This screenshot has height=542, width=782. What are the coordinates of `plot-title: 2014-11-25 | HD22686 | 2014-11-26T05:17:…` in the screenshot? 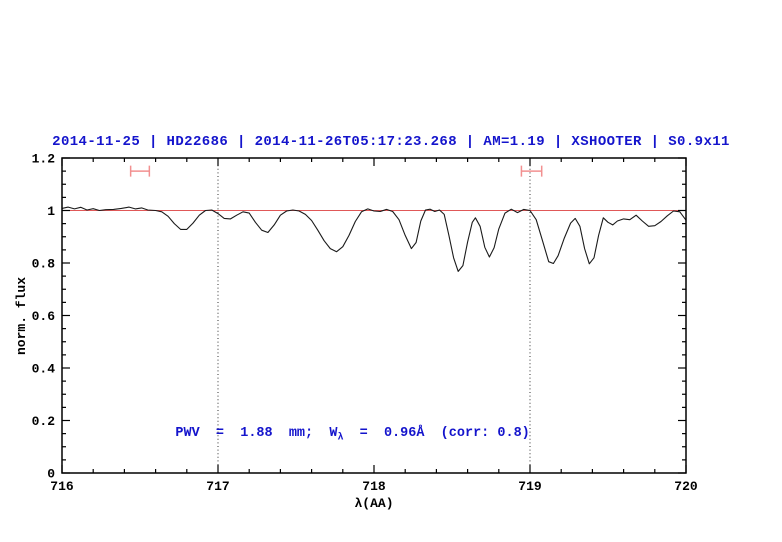 It's located at (391, 142).